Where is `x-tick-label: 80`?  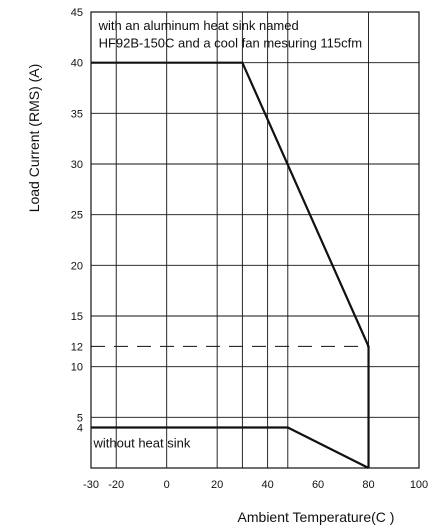 x-tick-label: 80 is located at coordinates (368, 485).